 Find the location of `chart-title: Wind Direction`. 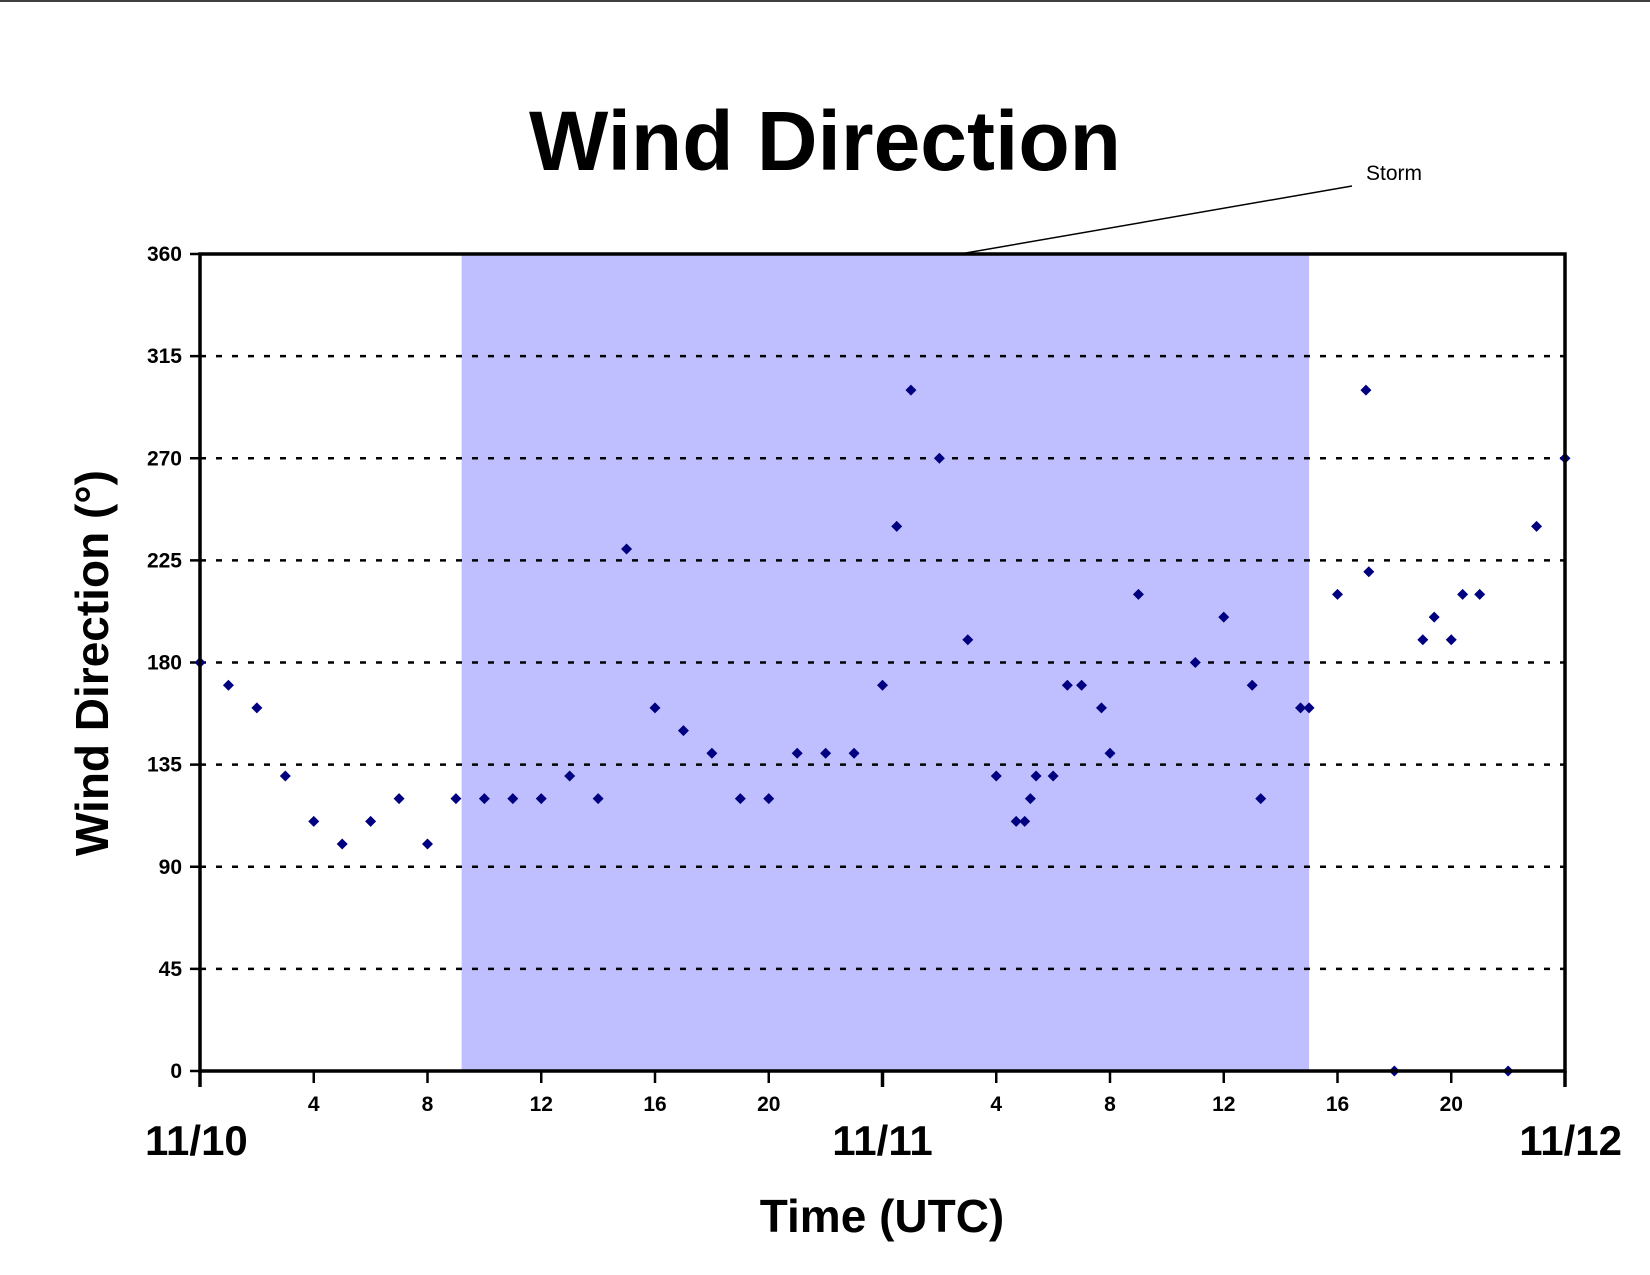

chart-title: Wind Direction is located at coordinates (825, 141).